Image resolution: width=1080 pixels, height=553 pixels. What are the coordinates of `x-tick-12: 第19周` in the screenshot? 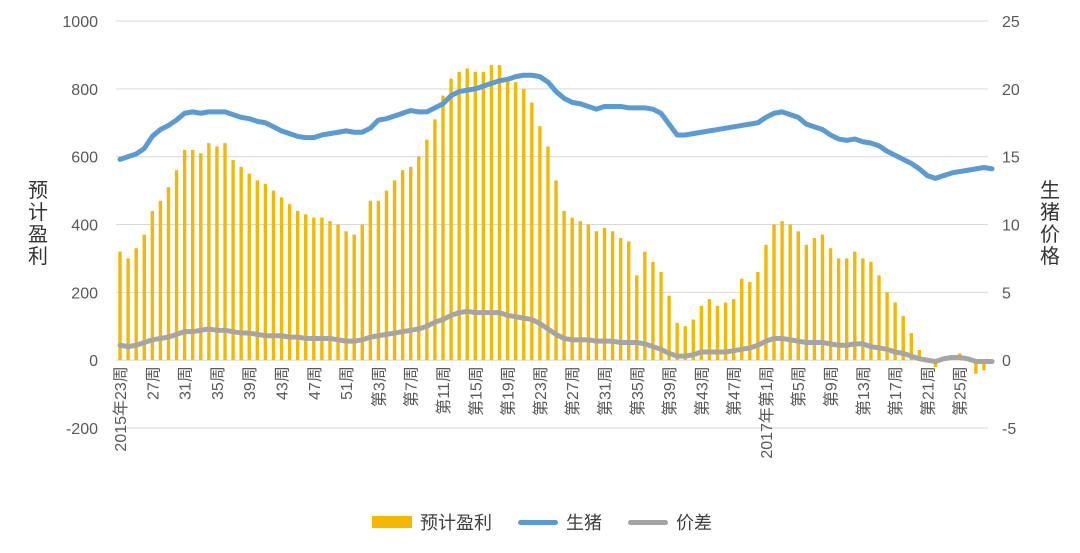 It's located at (509, 391).